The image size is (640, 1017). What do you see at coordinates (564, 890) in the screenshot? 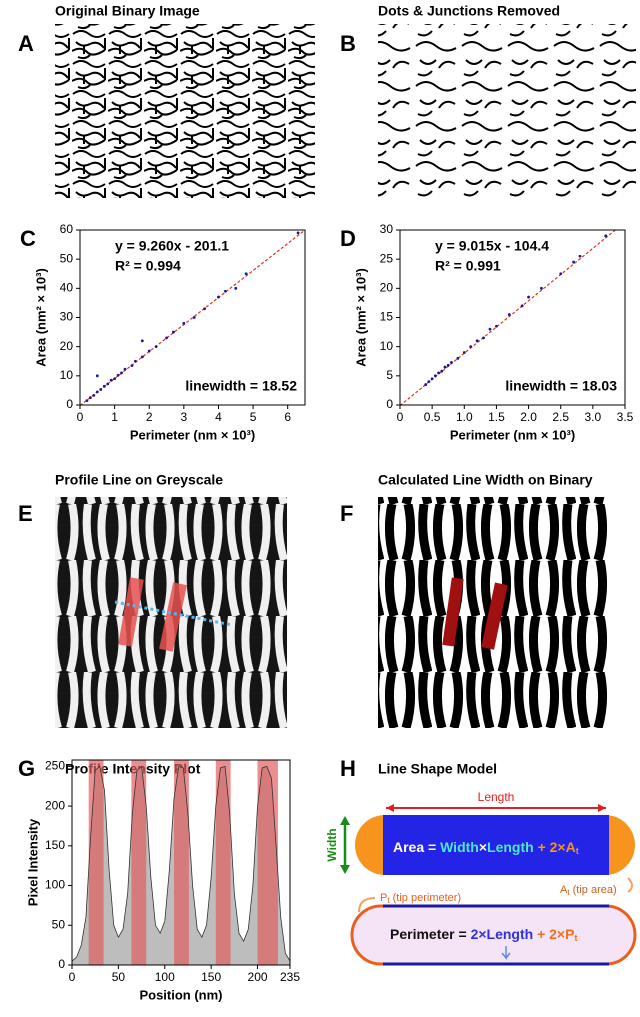
I see `label-part: A` at bounding box center [564, 890].